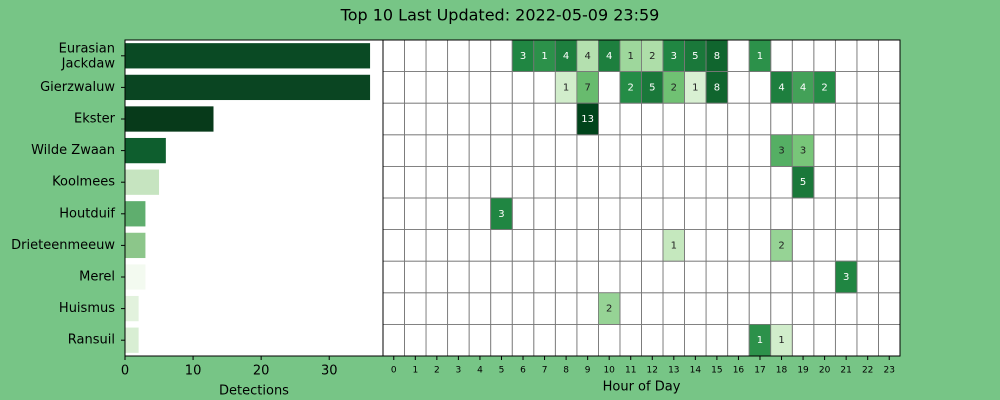 The image size is (1000, 400). What do you see at coordinates (459, 371) in the screenshot?
I see `x-tick-label: 3` at bounding box center [459, 371].